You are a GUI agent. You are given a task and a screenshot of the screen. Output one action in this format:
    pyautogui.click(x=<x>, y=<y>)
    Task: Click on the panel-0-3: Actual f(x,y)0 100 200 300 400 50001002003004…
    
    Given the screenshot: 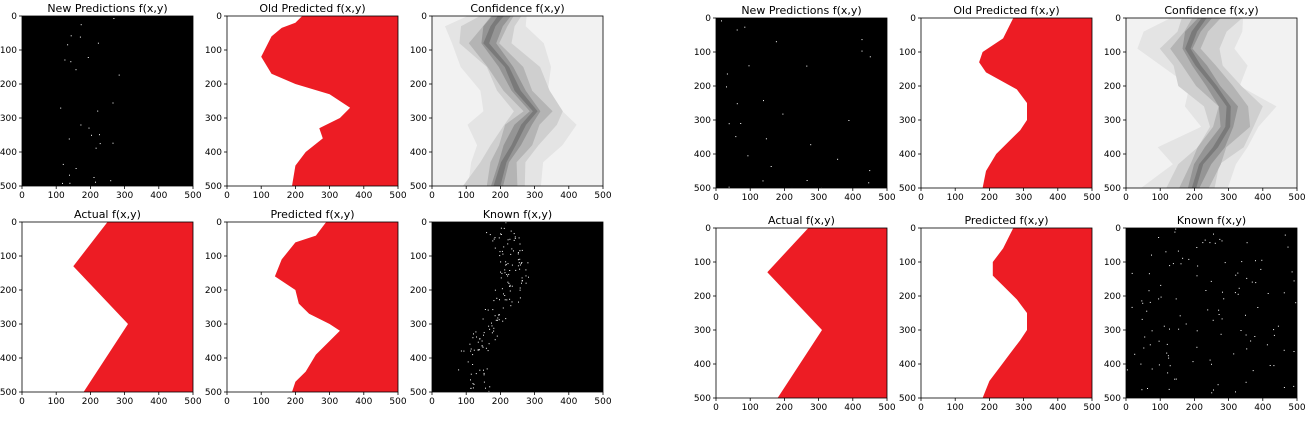 What is the action you would take?
    pyautogui.click(x=101, y=307)
    